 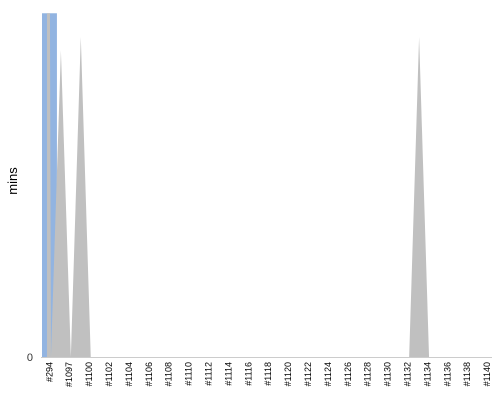 What do you see at coordinates (209, 374) in the screenshot?
I see `x-tick-label: #1112` at bounding box center [209, 374].